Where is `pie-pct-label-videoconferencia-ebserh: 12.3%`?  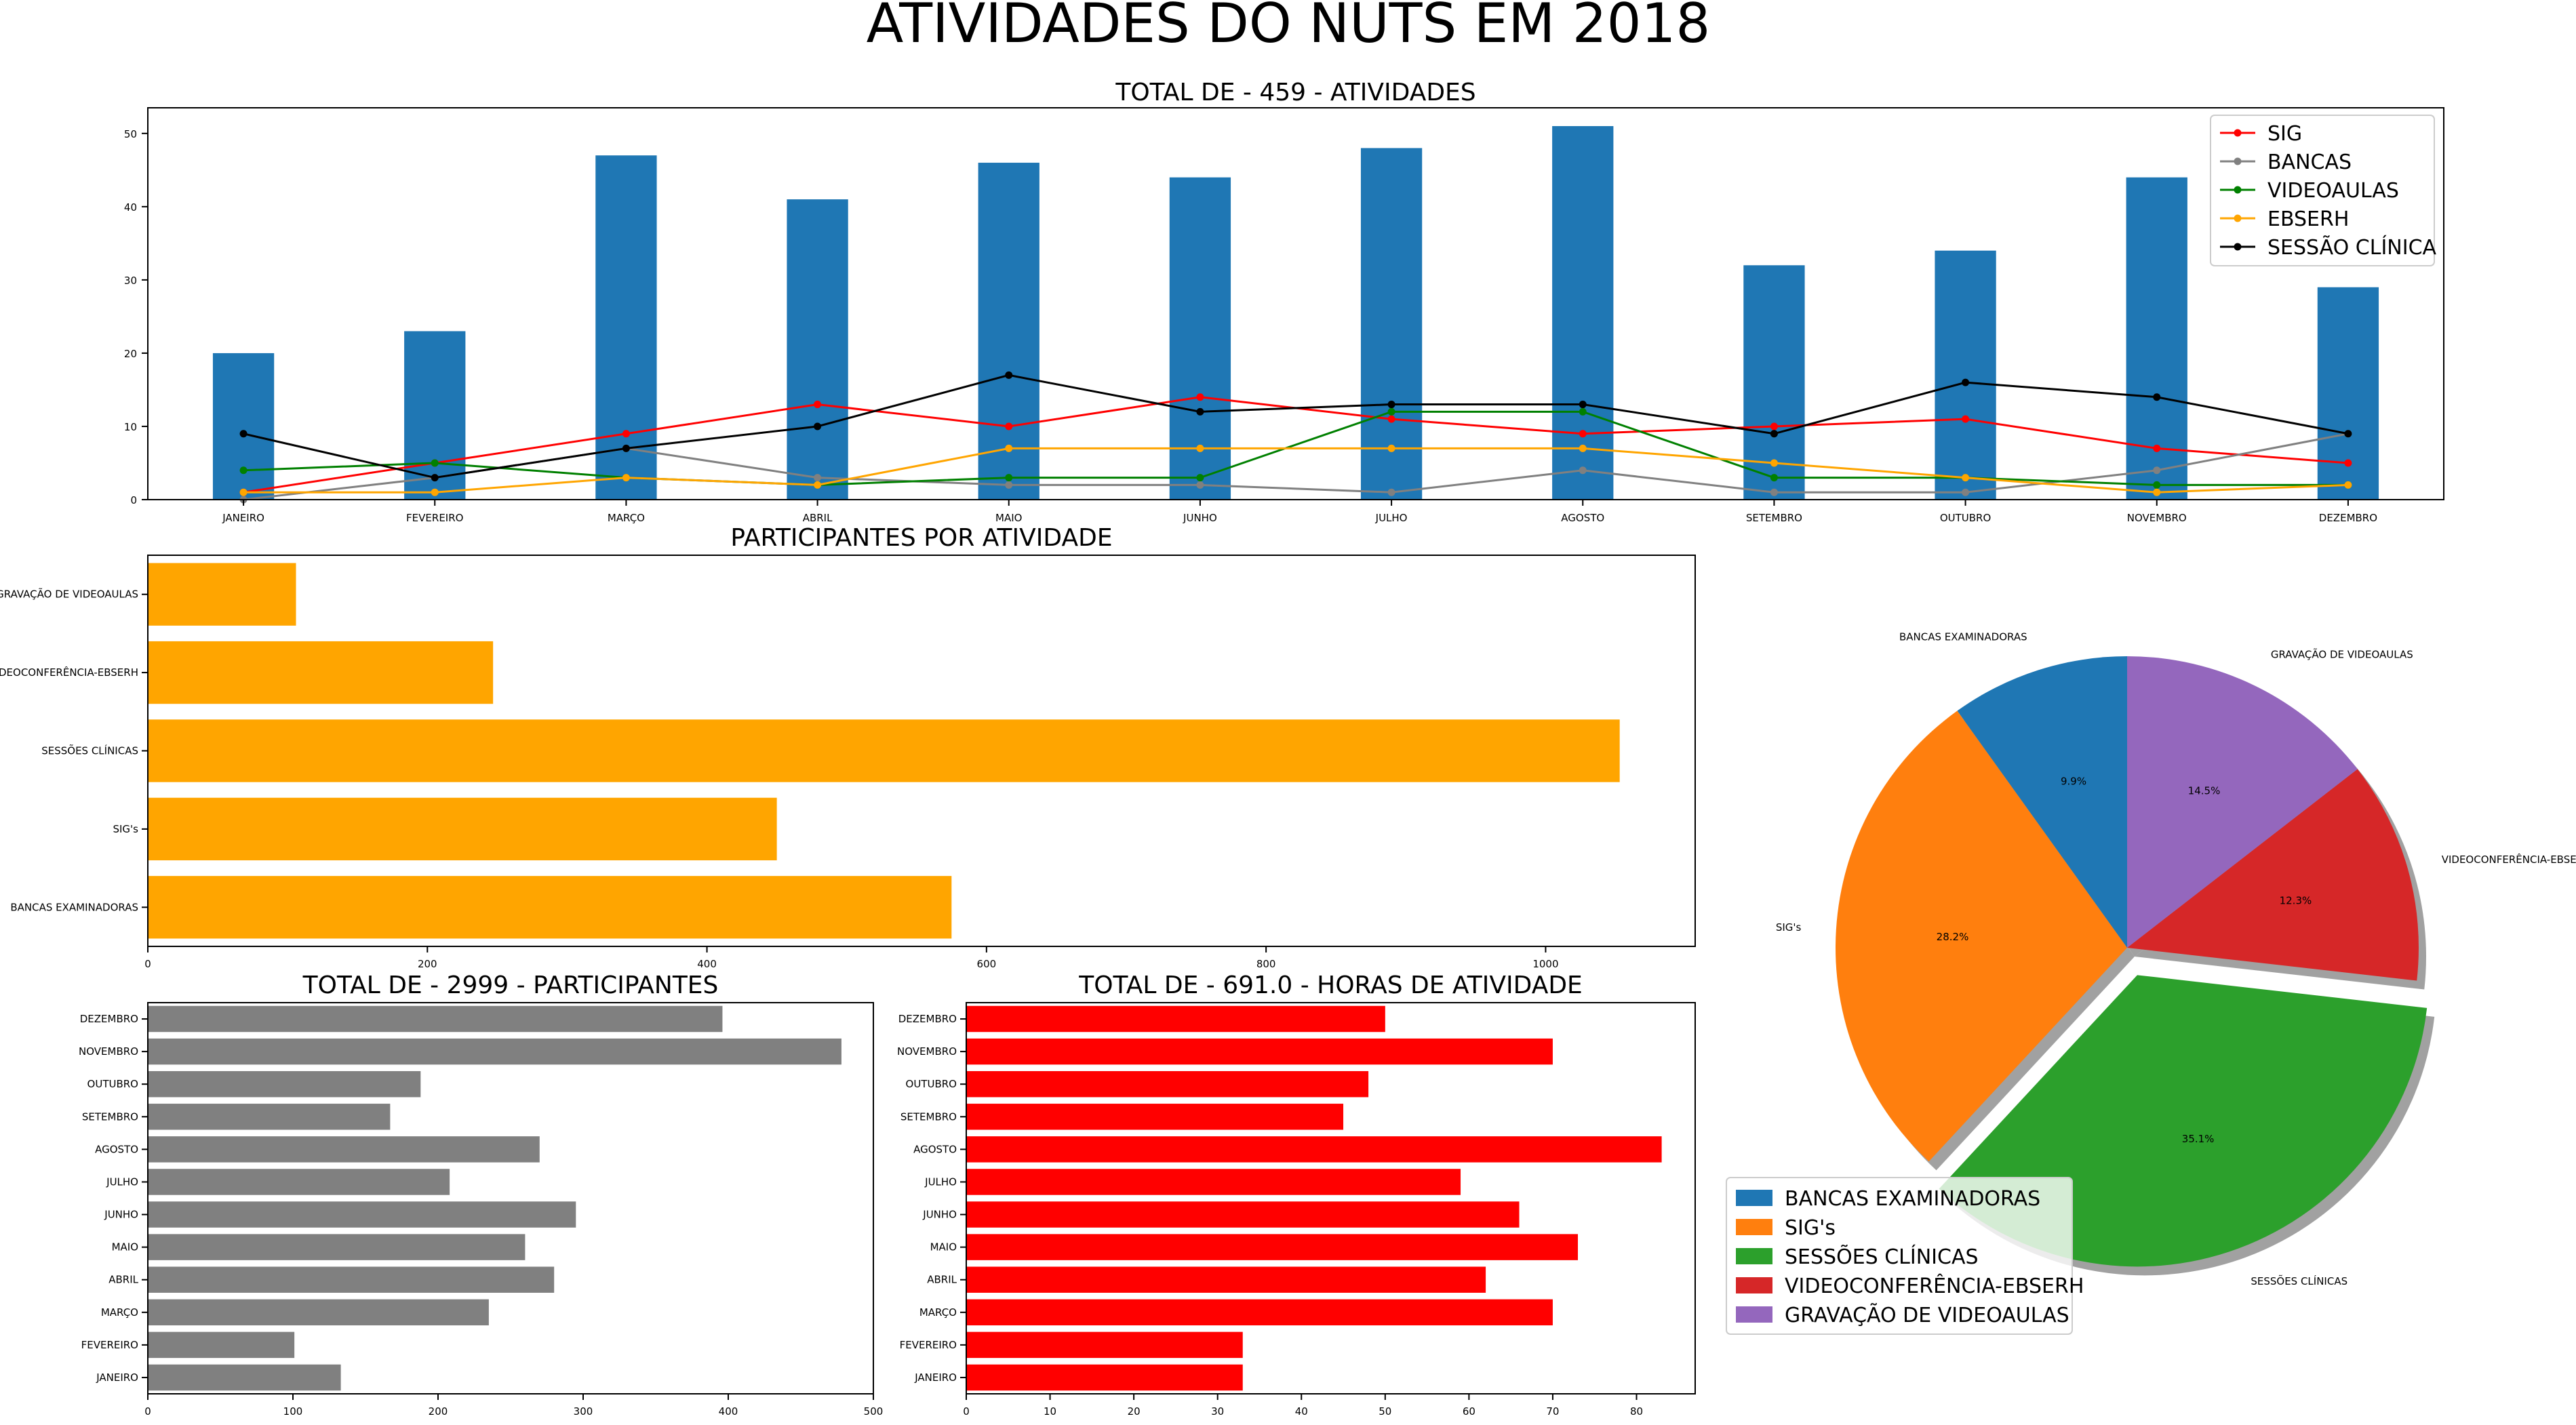 pie-pct-label-videoconferencia-ebserh: 12.3% is located at coordinates (2296, 900).